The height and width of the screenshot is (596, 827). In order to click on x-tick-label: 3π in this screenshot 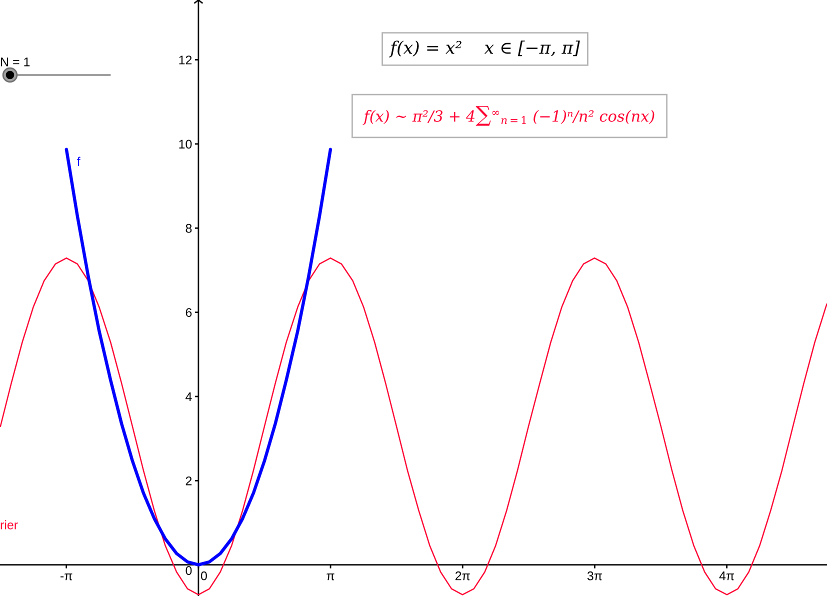, I will do `click(594, 575)`.